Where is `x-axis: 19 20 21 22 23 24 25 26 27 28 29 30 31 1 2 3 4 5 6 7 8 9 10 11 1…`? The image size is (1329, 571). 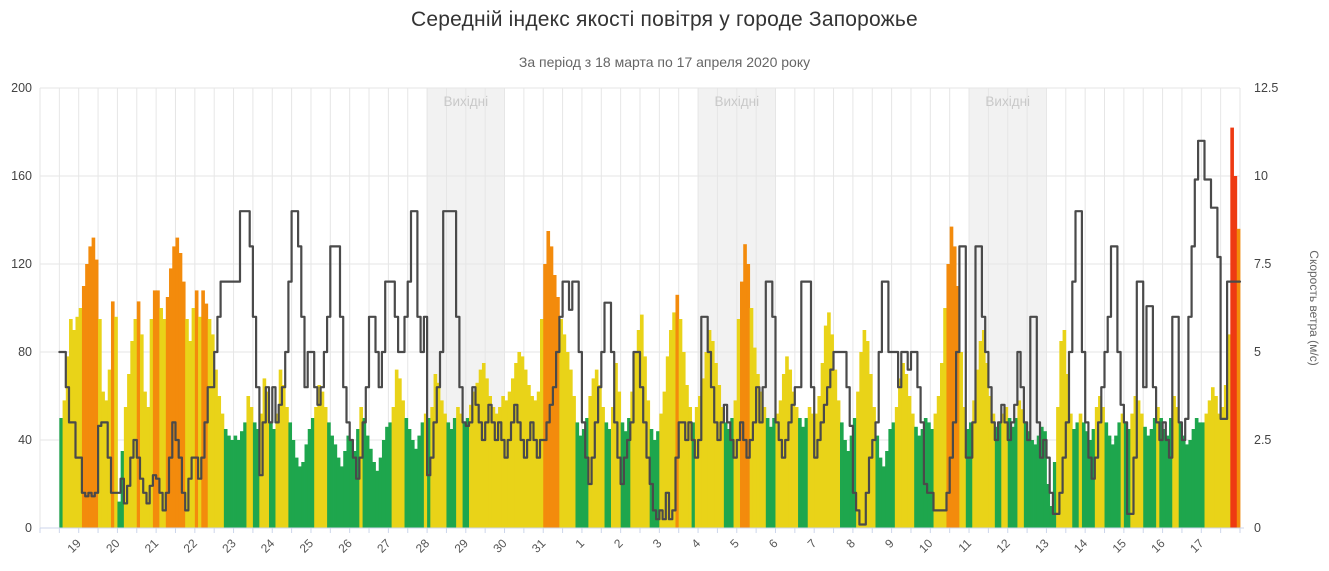 x-axis: 19 20 21 22 23 24 25 26 27 28 29 30 31 1 2 3 4 5 6 7 8 9 10 11 1… is located at coordinates (641, 541).